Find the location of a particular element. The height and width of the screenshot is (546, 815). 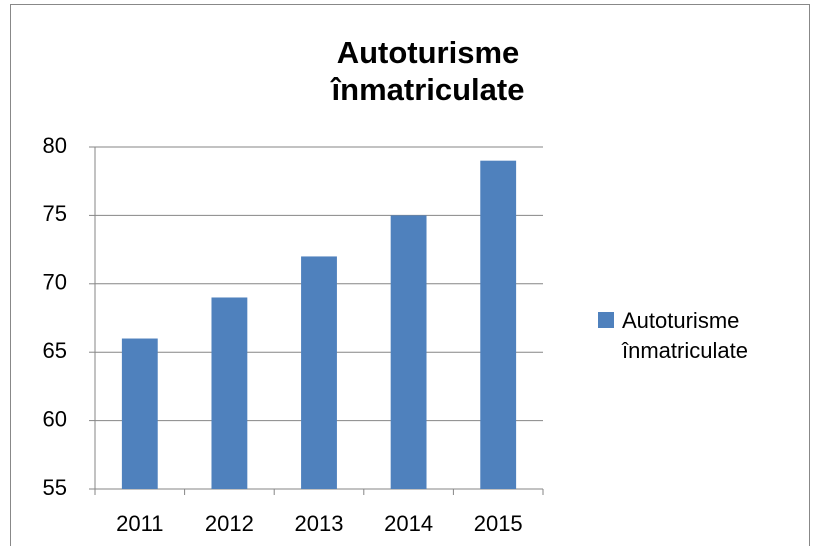

y-tick-label: 55 is located at coordinates (55, 487).